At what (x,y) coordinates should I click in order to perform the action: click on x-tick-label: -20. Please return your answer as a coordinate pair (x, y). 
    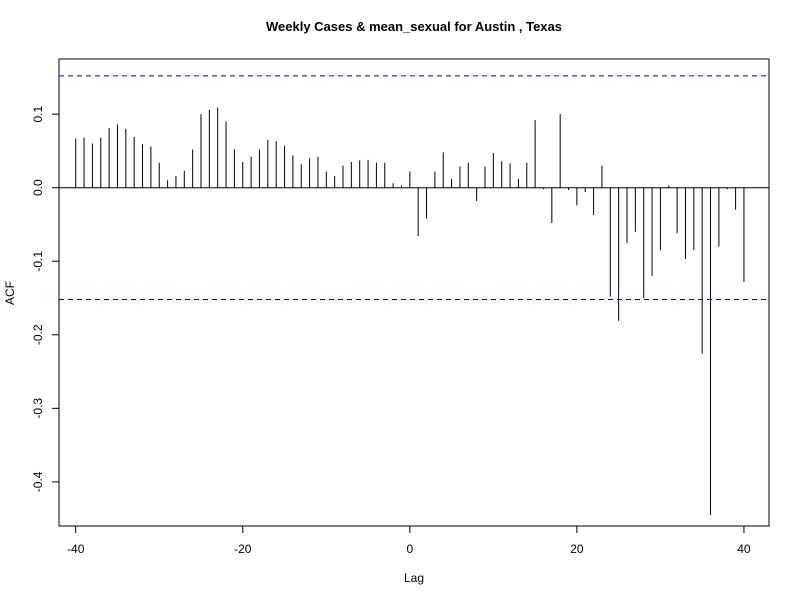
    Looking at the image, I should click on (243, 549).